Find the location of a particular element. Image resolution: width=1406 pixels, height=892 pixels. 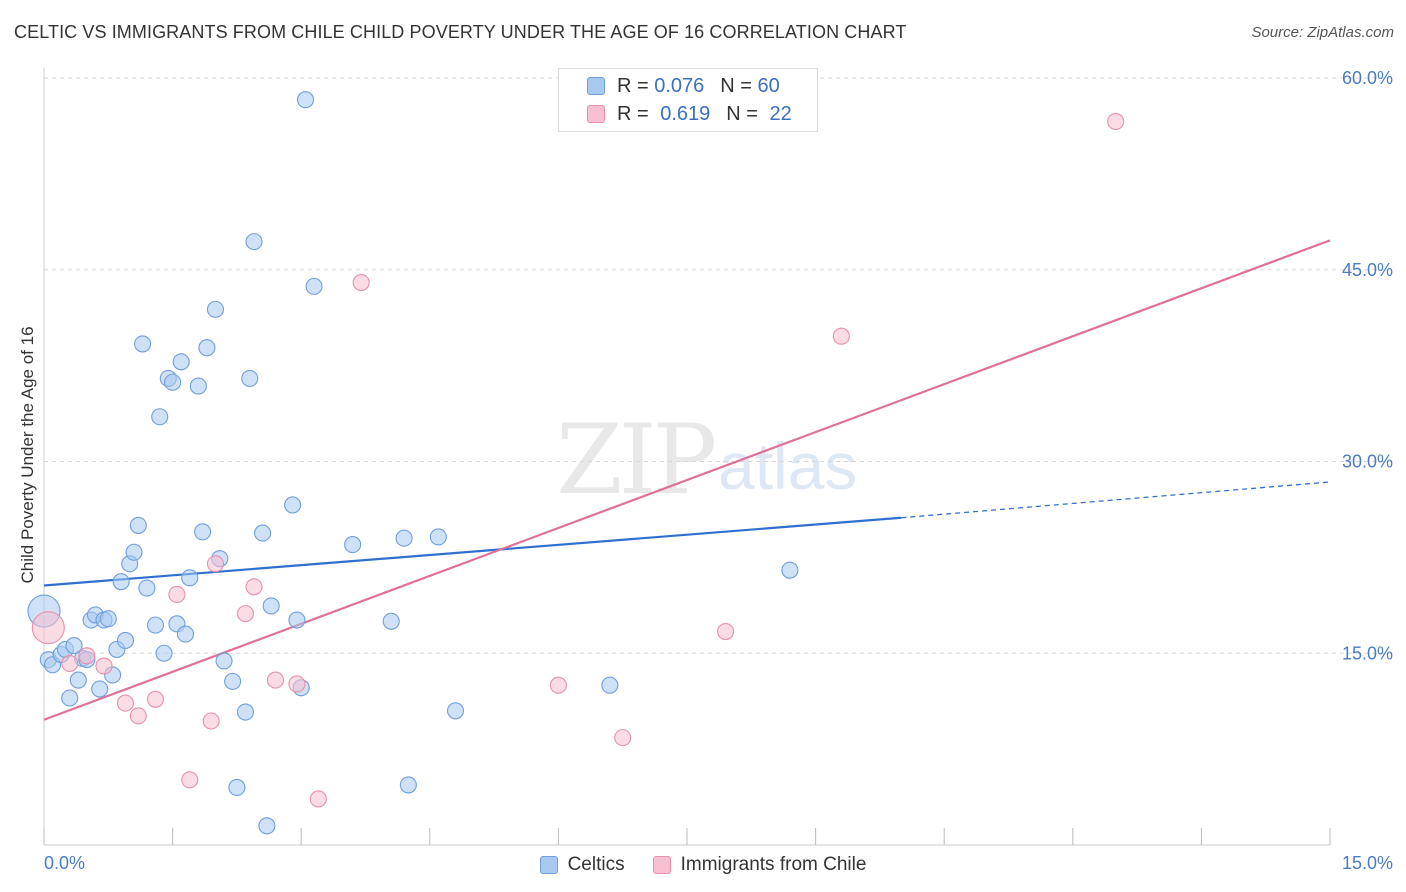

series-legend: Celtics Immigrants from Chile is located at coordinates (703, 865).